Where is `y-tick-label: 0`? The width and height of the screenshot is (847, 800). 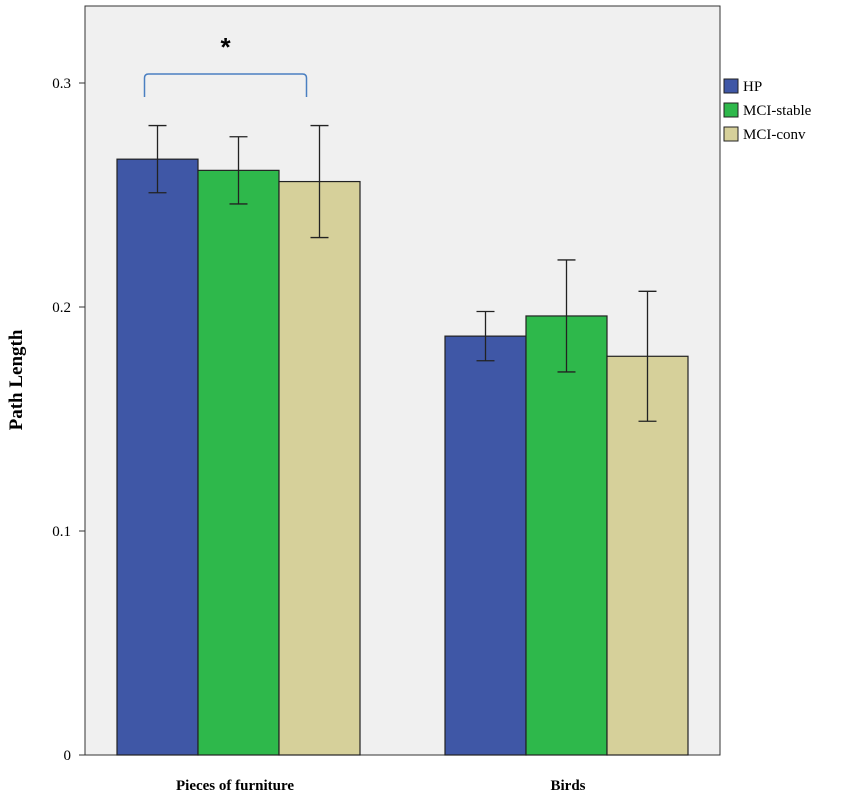 y-tick-label: 0 is located at coordinates (68, 756).